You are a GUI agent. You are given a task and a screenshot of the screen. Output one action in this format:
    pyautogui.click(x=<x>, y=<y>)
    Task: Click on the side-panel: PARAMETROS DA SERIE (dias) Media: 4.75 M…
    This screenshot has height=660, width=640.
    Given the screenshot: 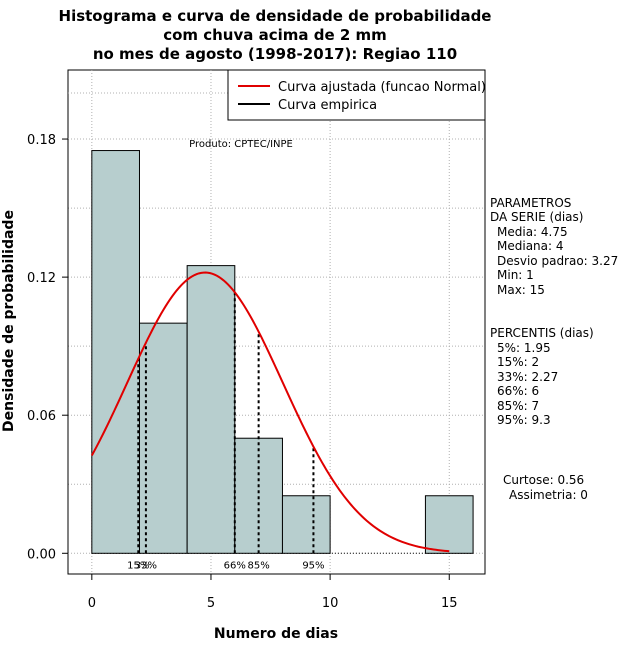 What is the action you would take?
    pyautogui.click(x=554, y=349)
    